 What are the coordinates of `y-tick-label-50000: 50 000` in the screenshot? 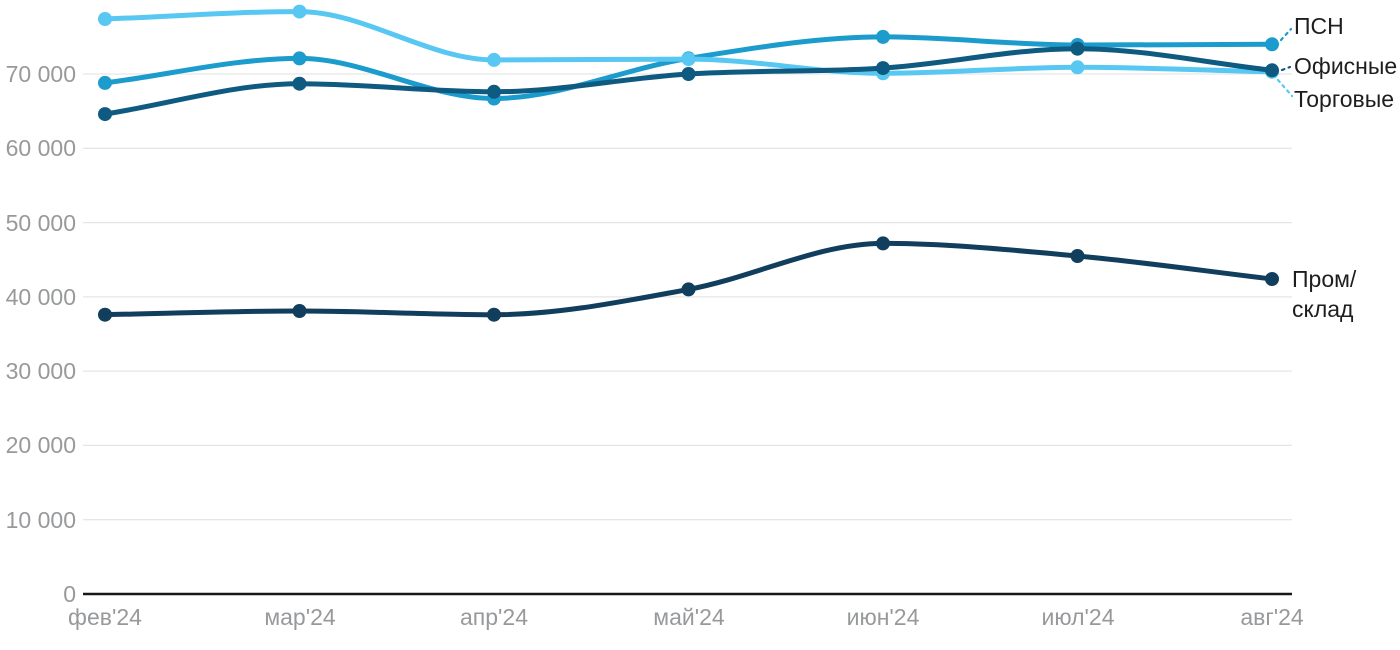 It's located at (40, 223).